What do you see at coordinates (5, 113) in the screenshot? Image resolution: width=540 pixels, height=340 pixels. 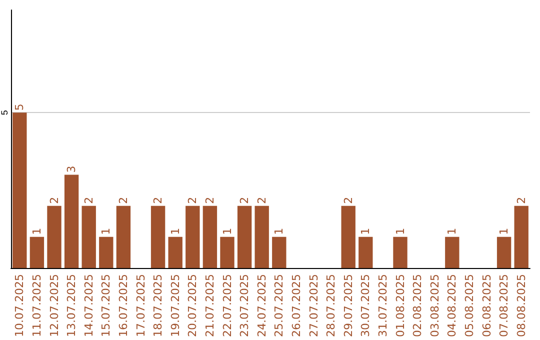 I see `data-label: 5` at bounding box center [5, 113].